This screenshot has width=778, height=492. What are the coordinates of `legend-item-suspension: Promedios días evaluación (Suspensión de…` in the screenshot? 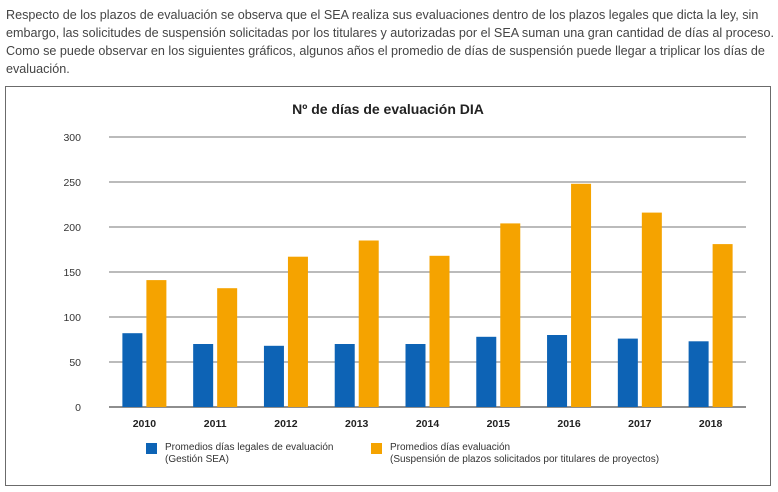 It's located at (515, 454).